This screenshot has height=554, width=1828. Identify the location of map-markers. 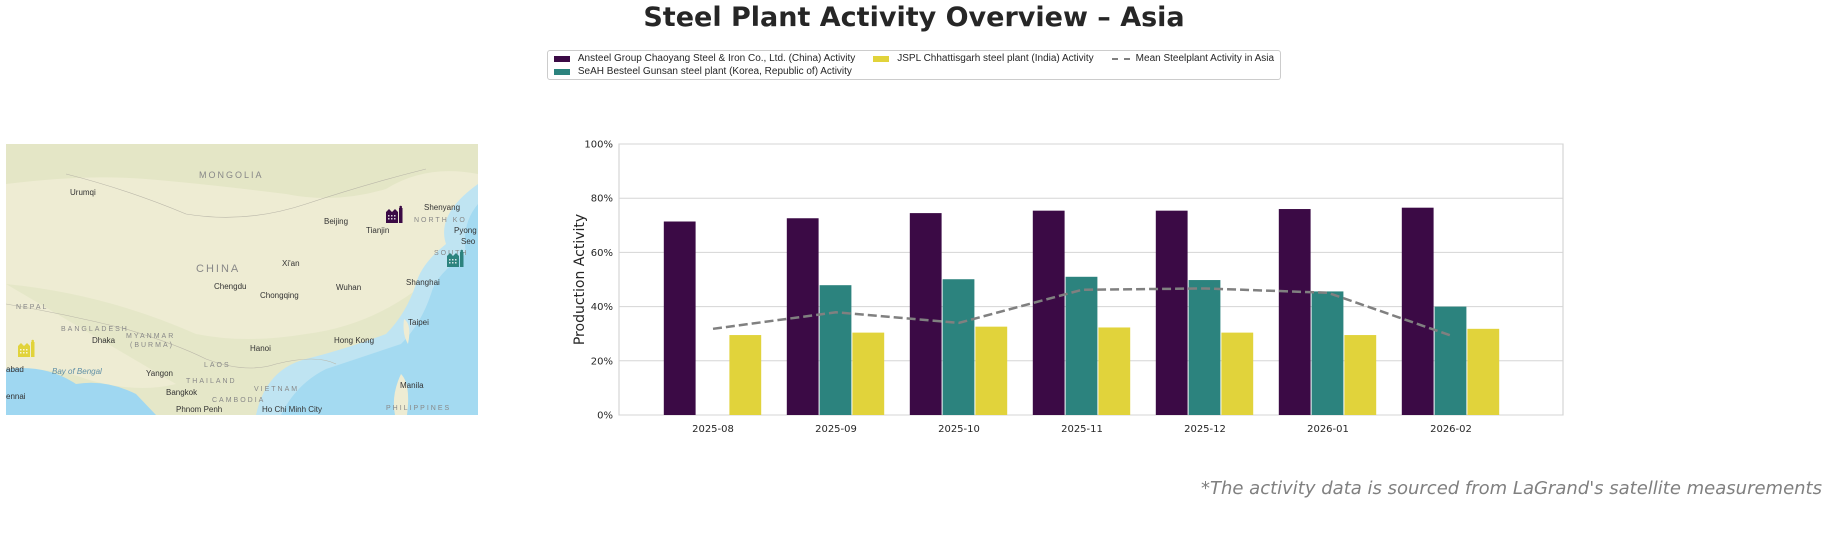
(241, 281).